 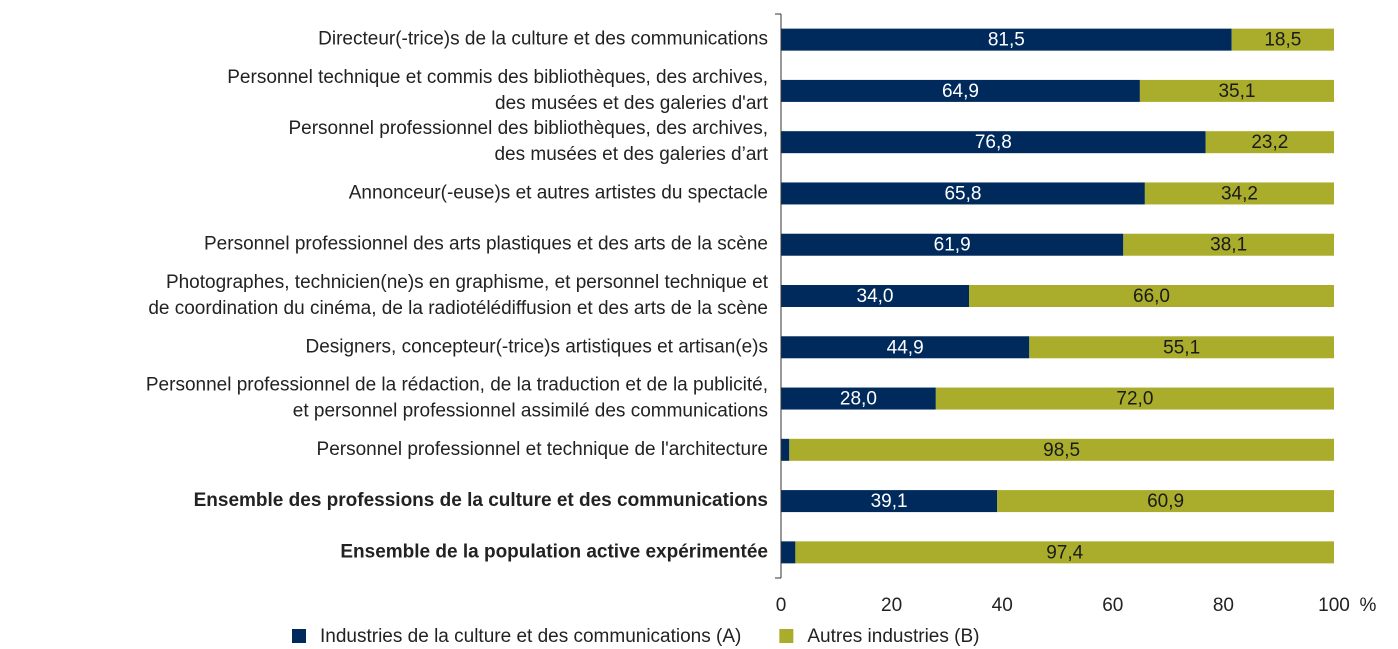 I want to click on value-label: 28,0, so click(x=858, y=399).